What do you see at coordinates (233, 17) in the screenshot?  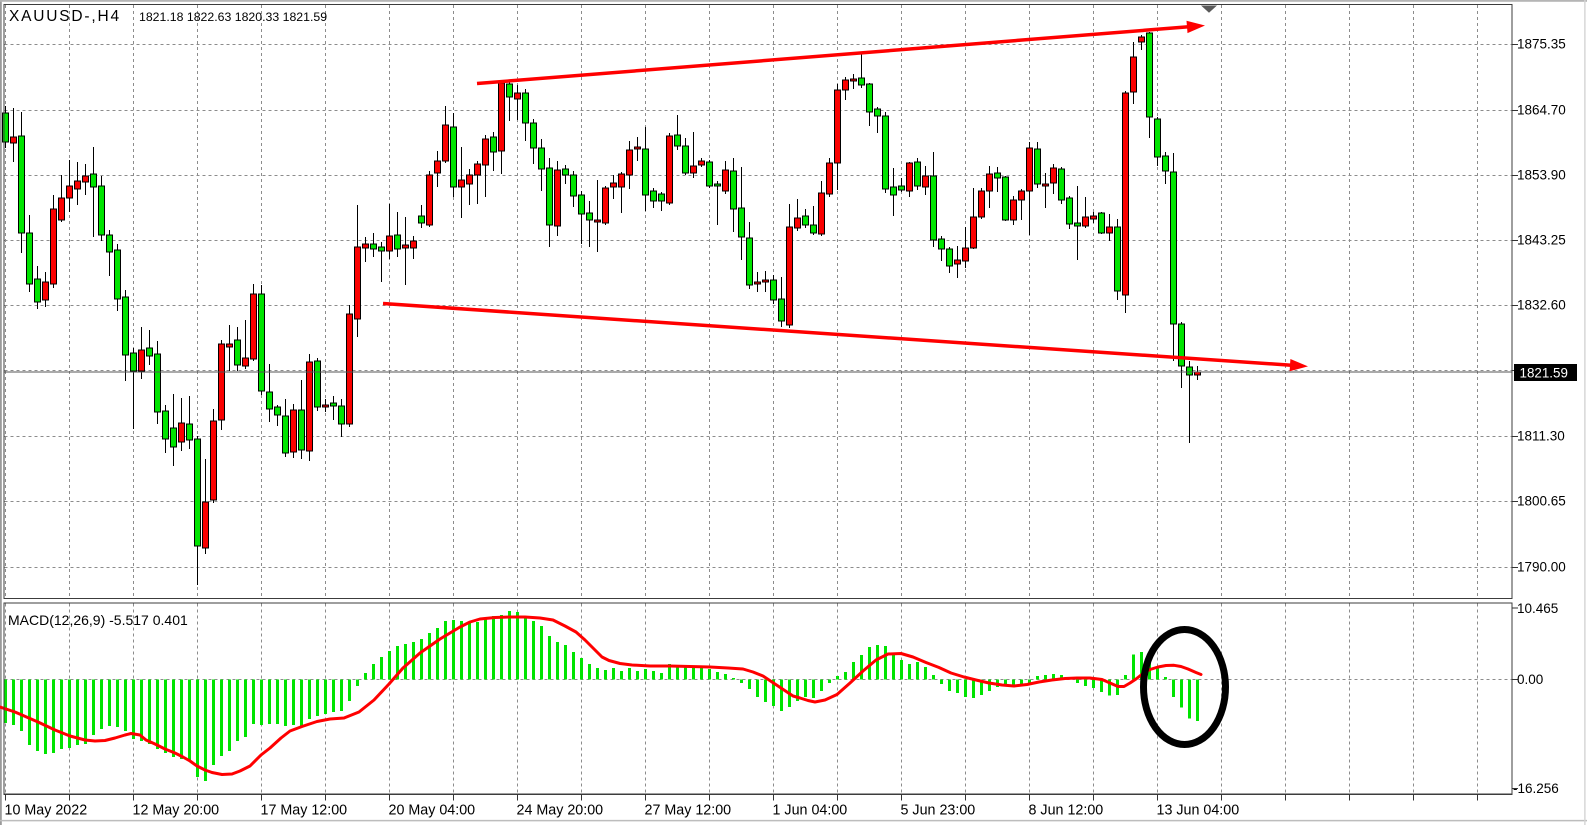 I see `svg-text:1821.18 1822.63 1820.33 1821.5: 1821.18 1822.63 1820.33 1821.59` at bounding box center [233, 17].